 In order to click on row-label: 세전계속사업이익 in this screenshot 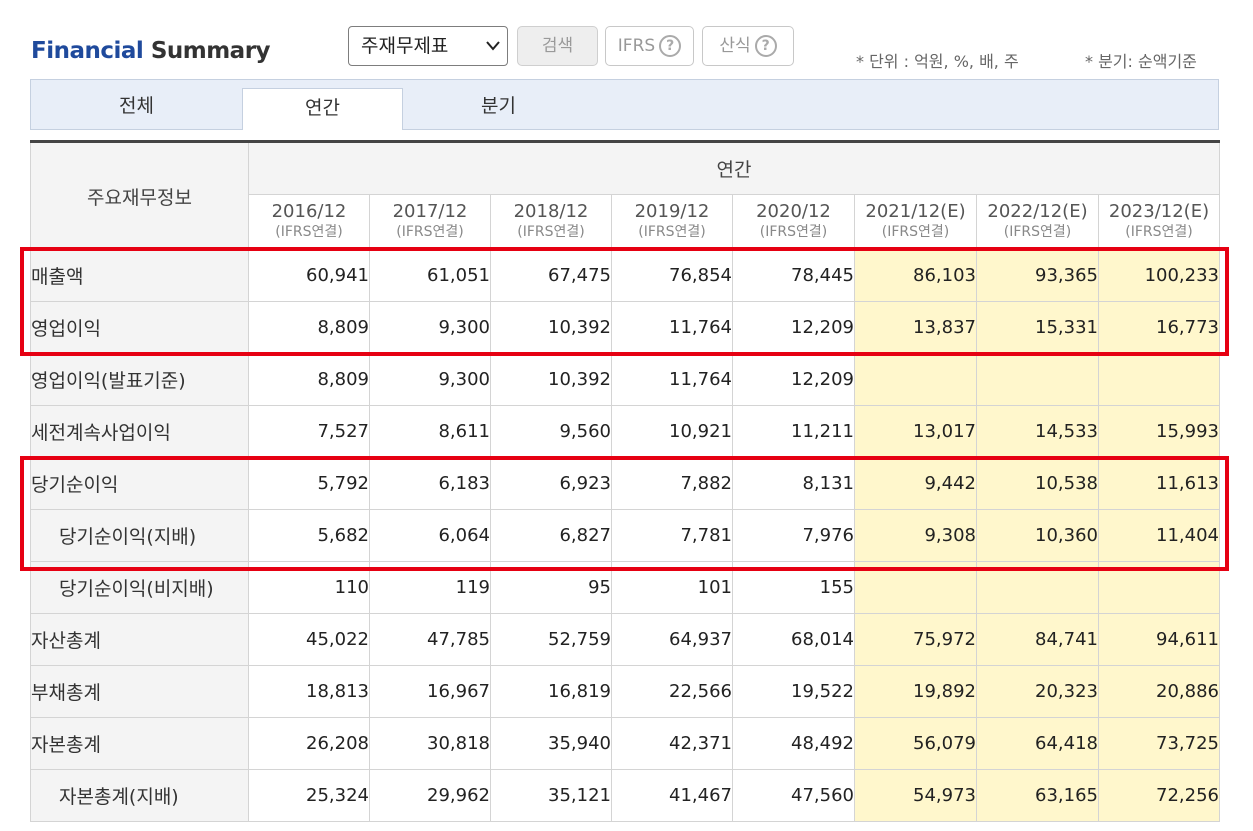, I will do `click(139, 431)`.